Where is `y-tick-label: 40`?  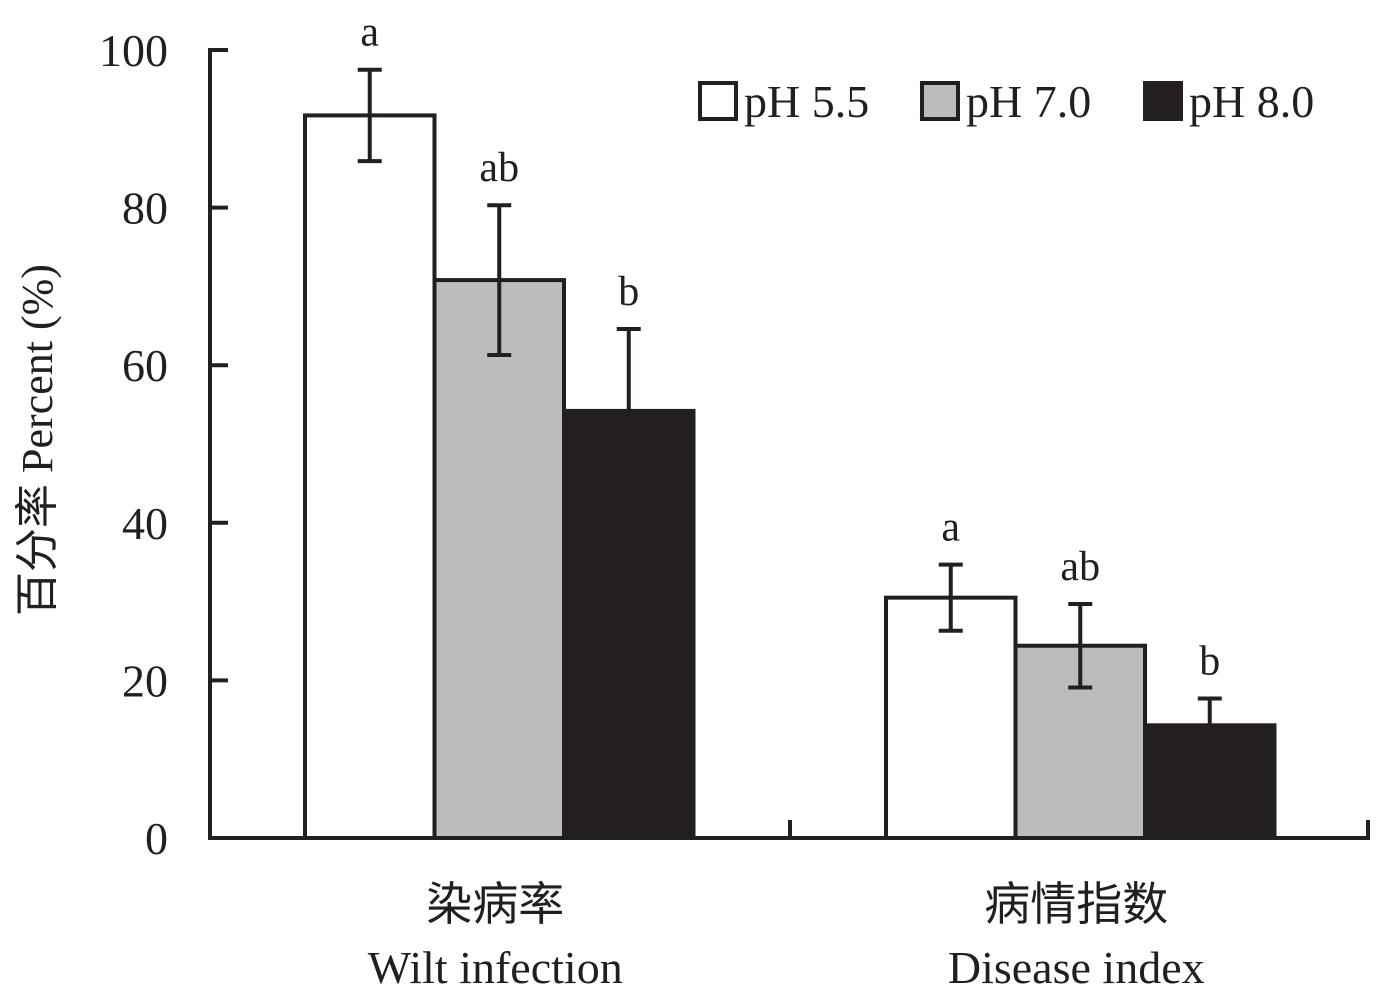 y-tick-label: 40 is located at coordinates (145, 523).